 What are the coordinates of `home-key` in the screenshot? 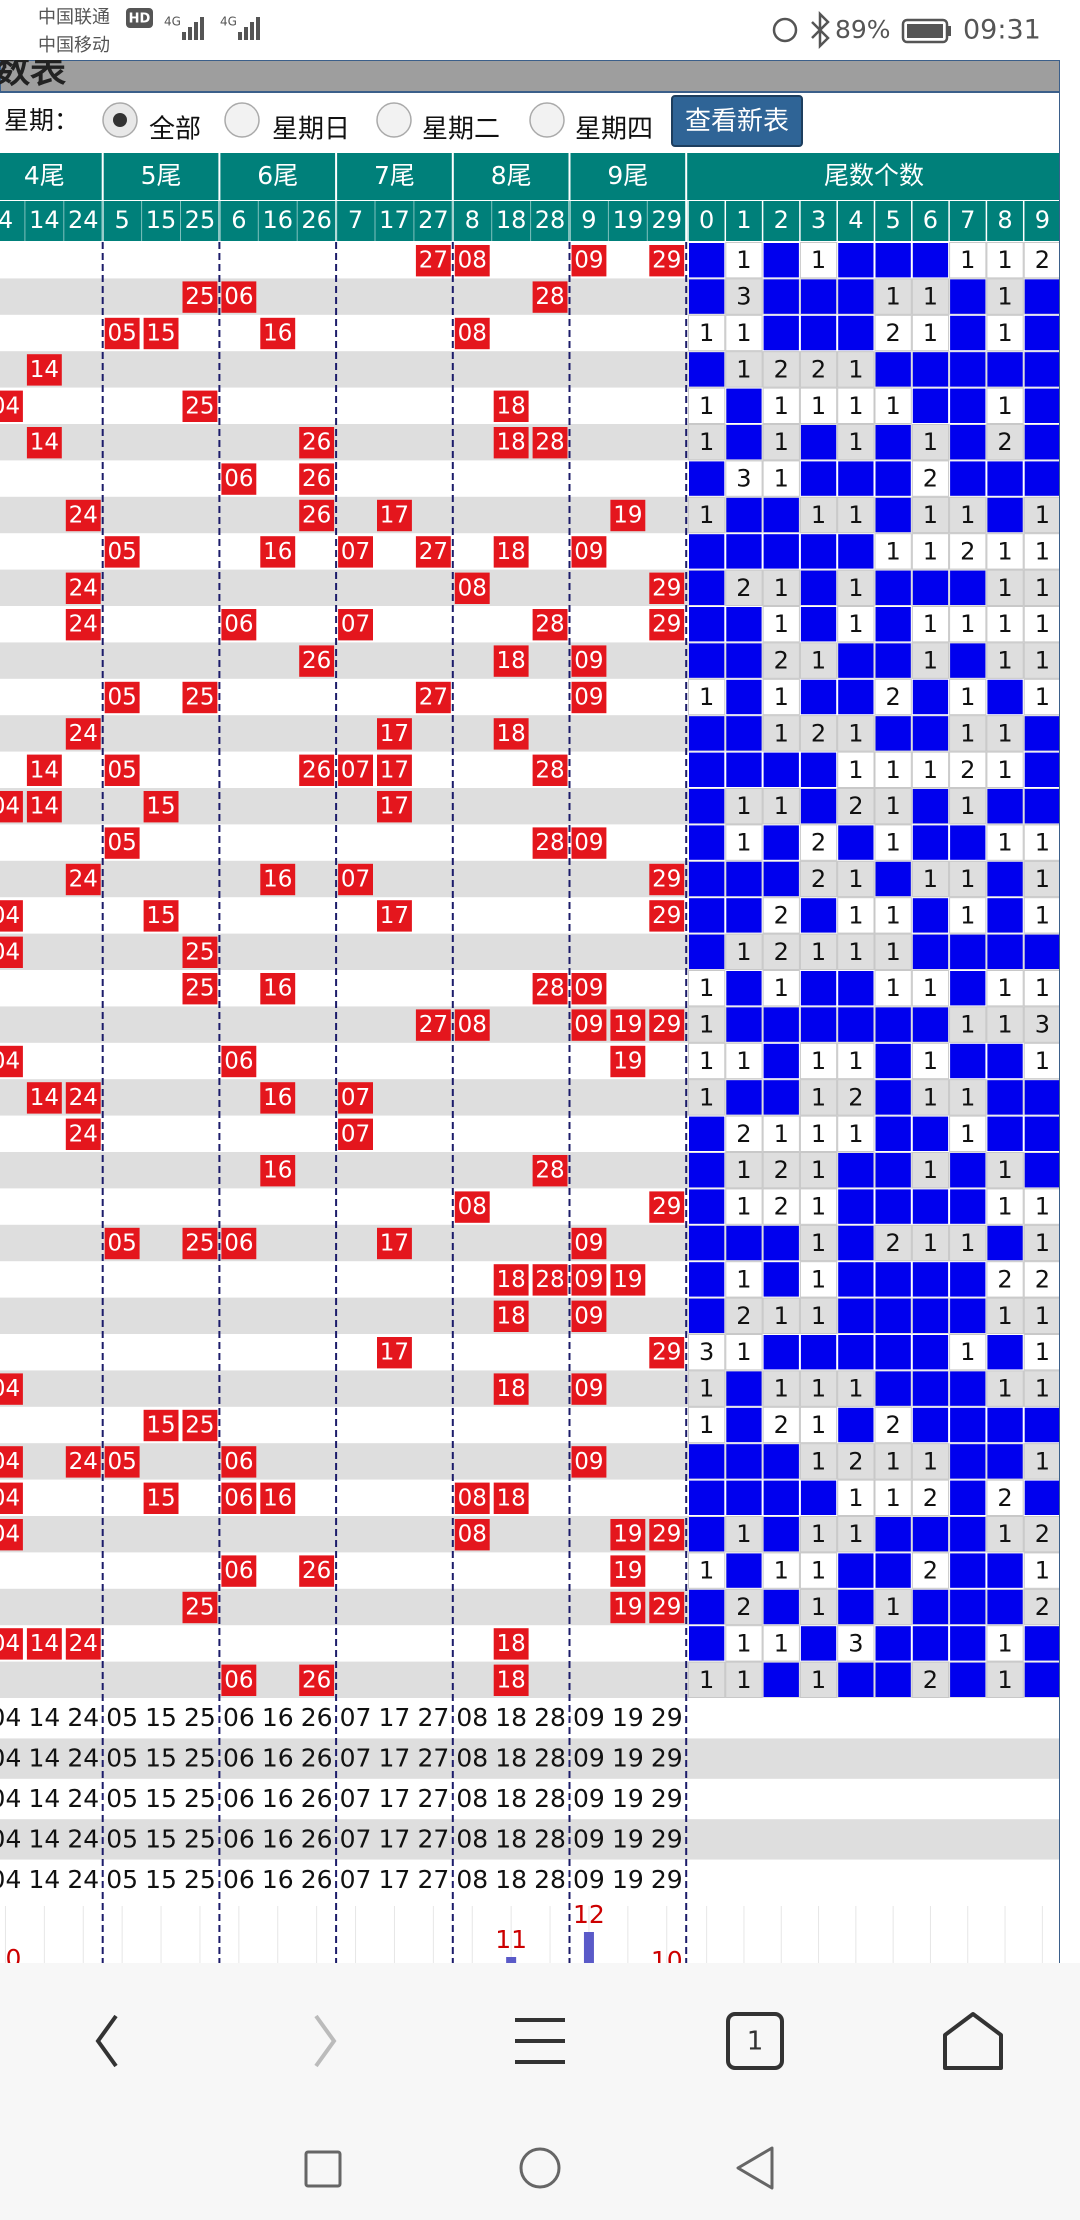 It's located at (540, 2168).